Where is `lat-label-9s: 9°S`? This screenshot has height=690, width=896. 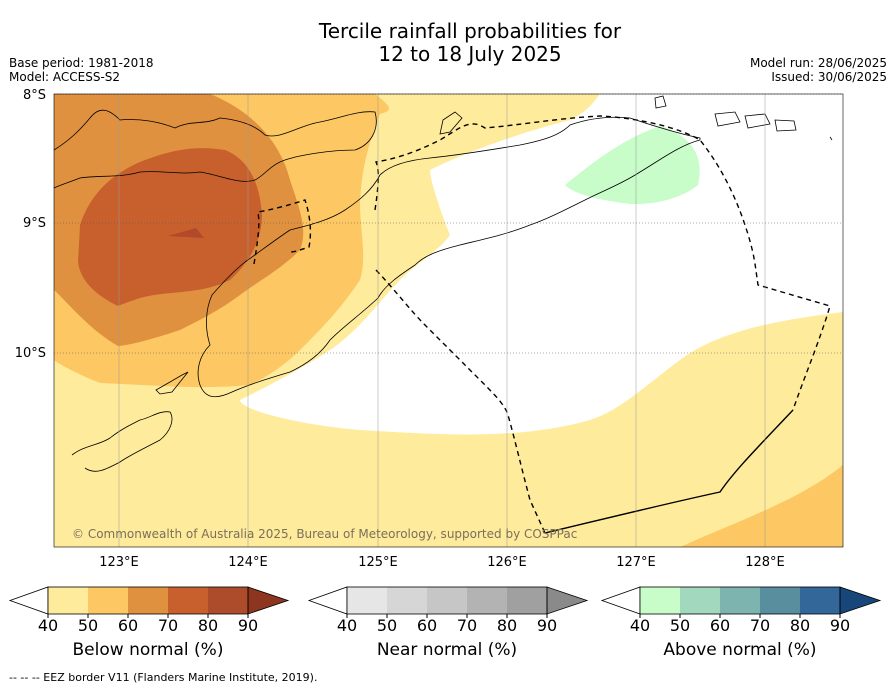
lat-label-9s: 9°S is located at coordinates (34, 223).